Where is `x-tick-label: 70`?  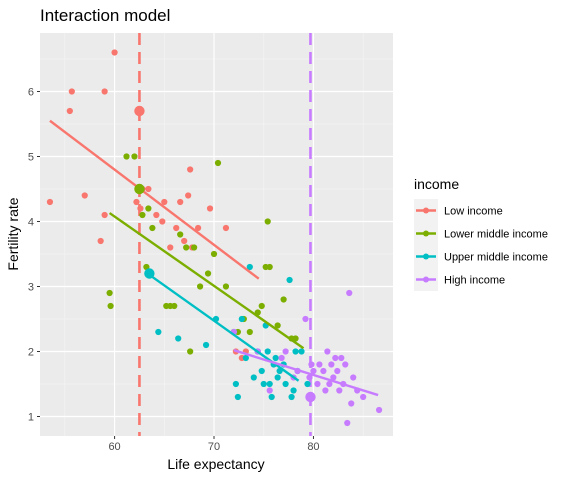
x-tick-label: 70 is located at coordinates (214, 447).